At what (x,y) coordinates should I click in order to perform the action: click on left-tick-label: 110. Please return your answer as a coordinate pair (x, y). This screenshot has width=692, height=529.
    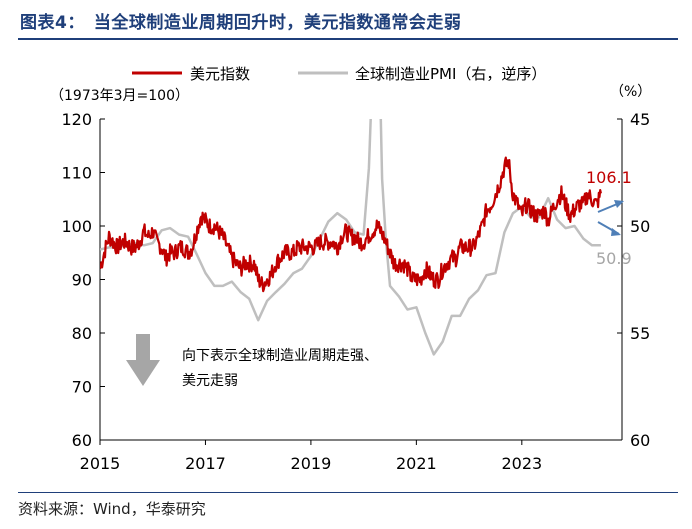
    Looking at the image, I should click on (76, 173).